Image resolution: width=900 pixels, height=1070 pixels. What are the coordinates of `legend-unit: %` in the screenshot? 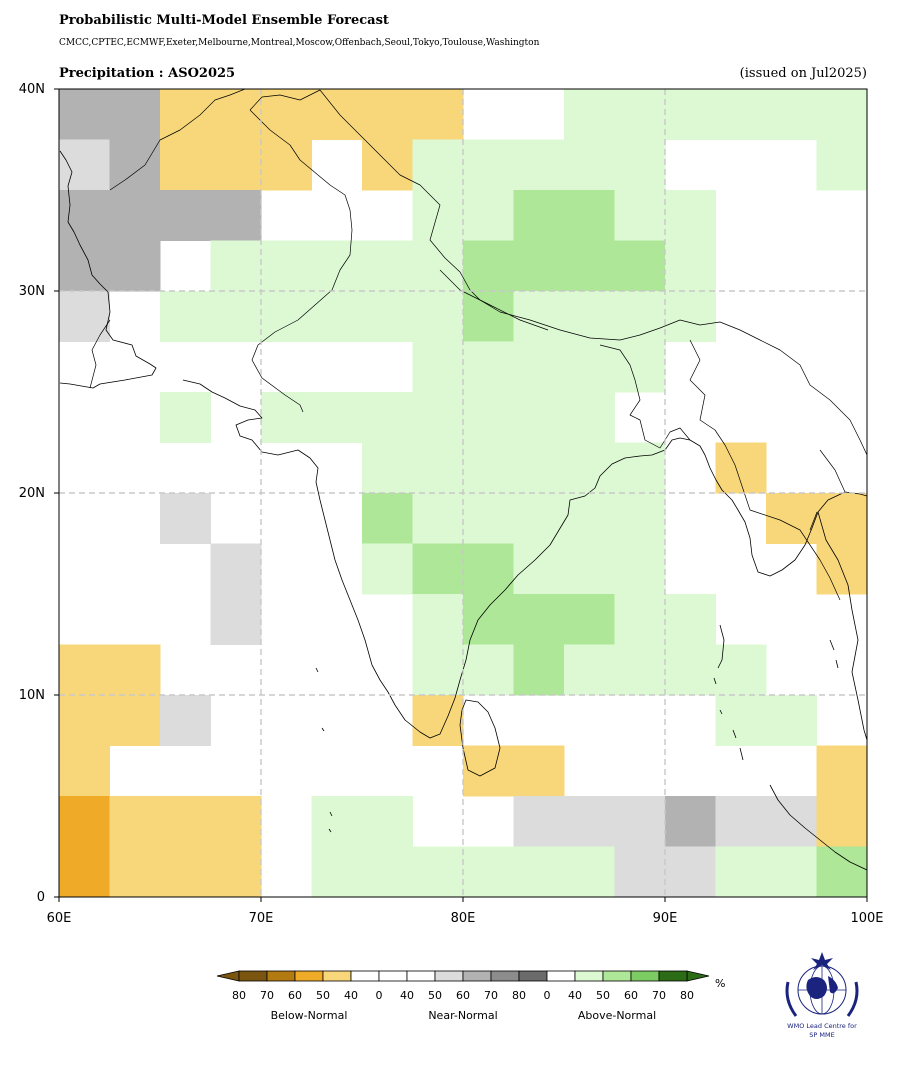 It's located at (720, 983).